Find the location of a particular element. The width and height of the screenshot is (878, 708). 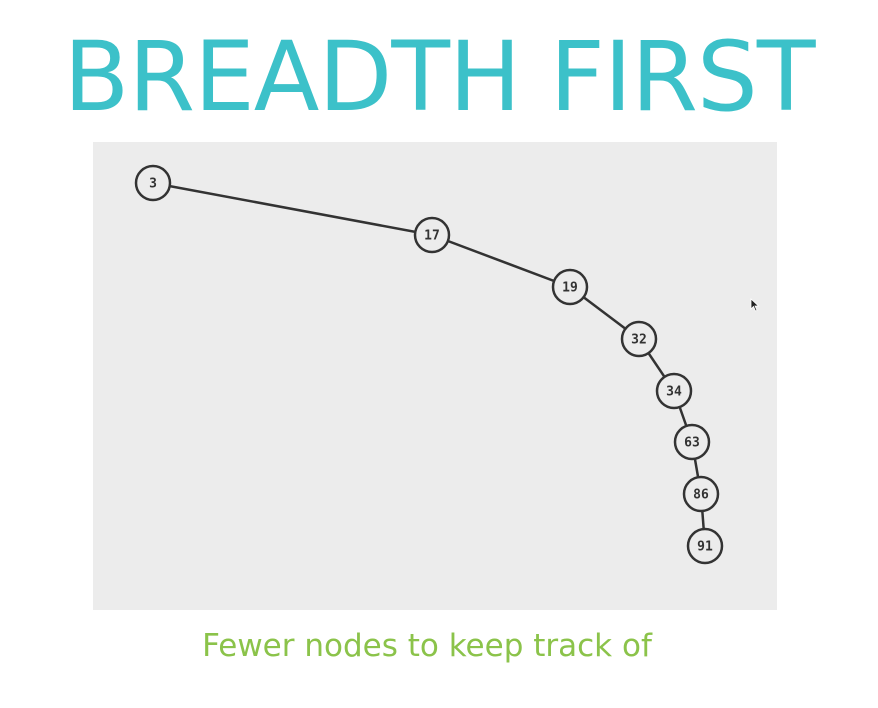

node-label: 3 is located at coordinates (153, 184).